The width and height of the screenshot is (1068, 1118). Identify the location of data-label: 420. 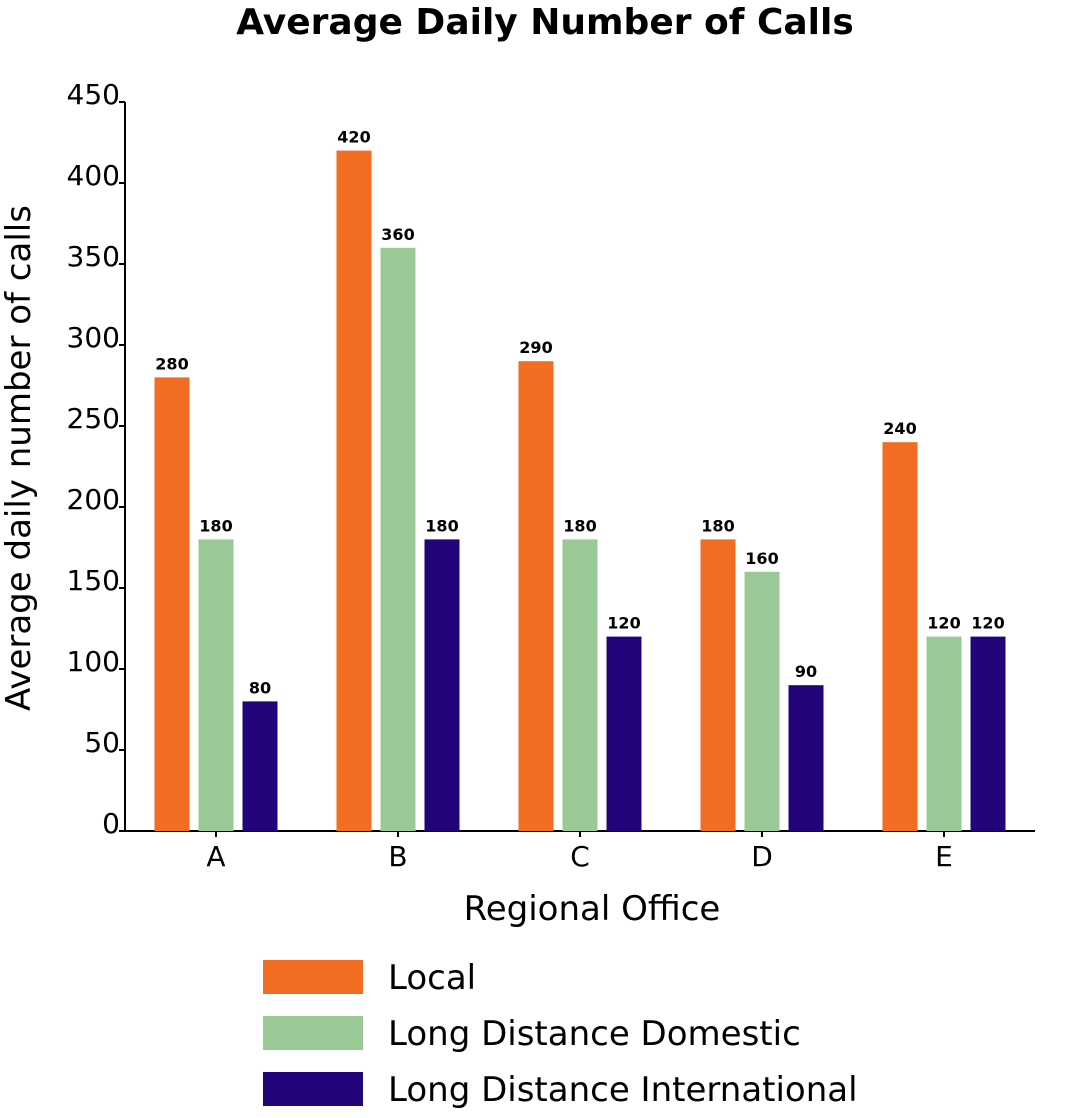
(353, 137).